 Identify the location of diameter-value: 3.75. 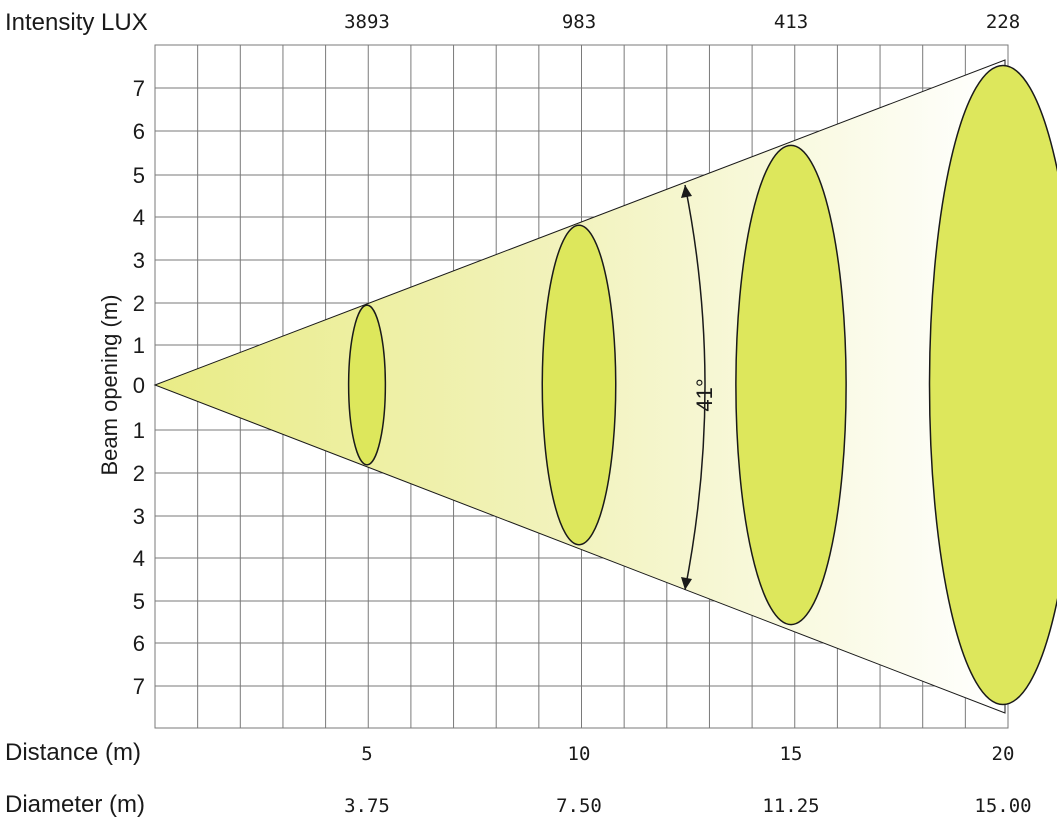
(367, 806).